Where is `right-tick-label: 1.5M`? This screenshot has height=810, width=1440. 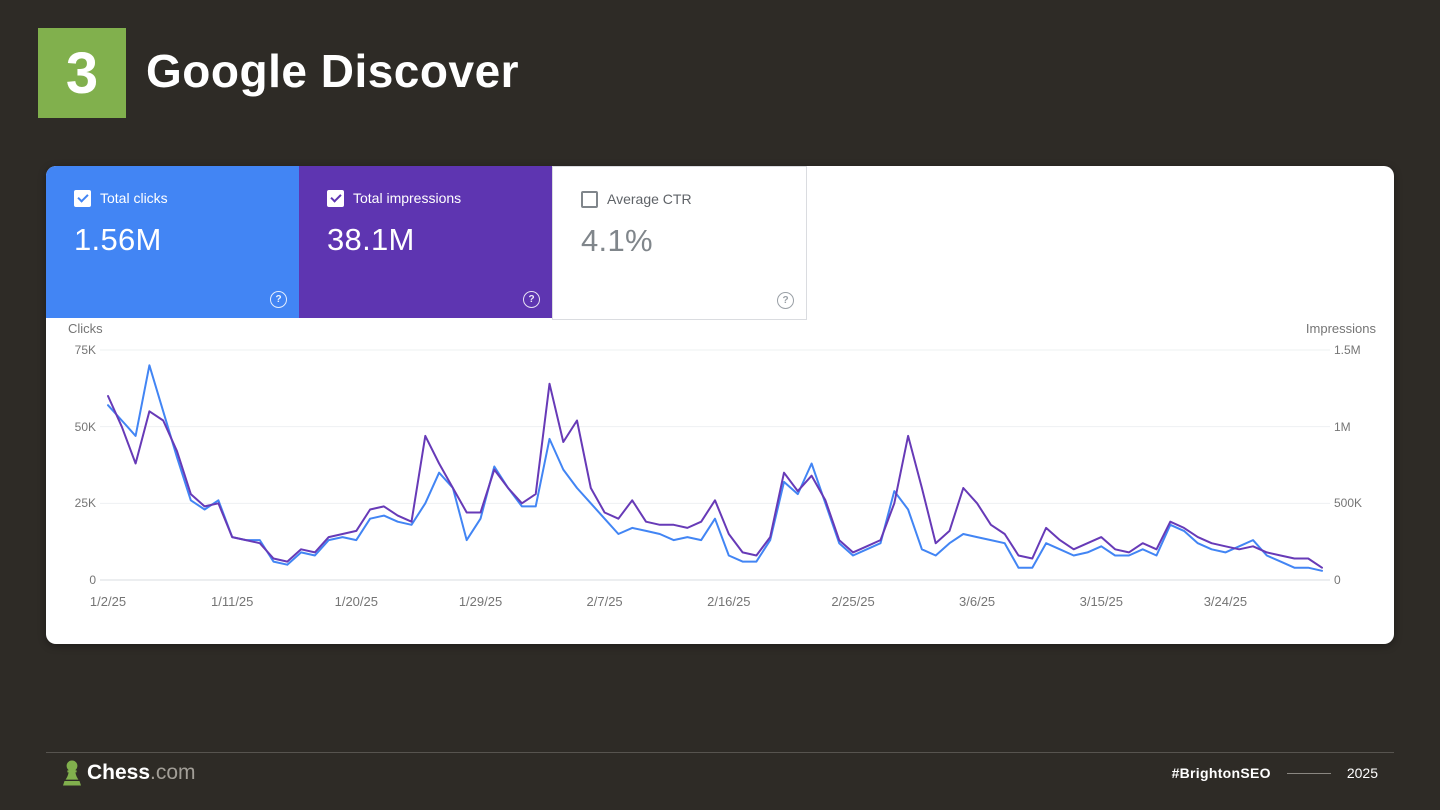
right-tick-label: 1.5M is located at coordinates (1347, 350).